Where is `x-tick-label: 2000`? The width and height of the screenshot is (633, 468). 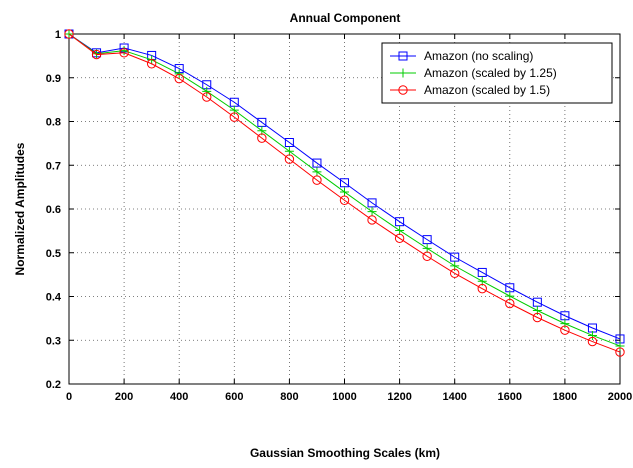 x-tick-label: 2000 is located at coordinates (620, 397).